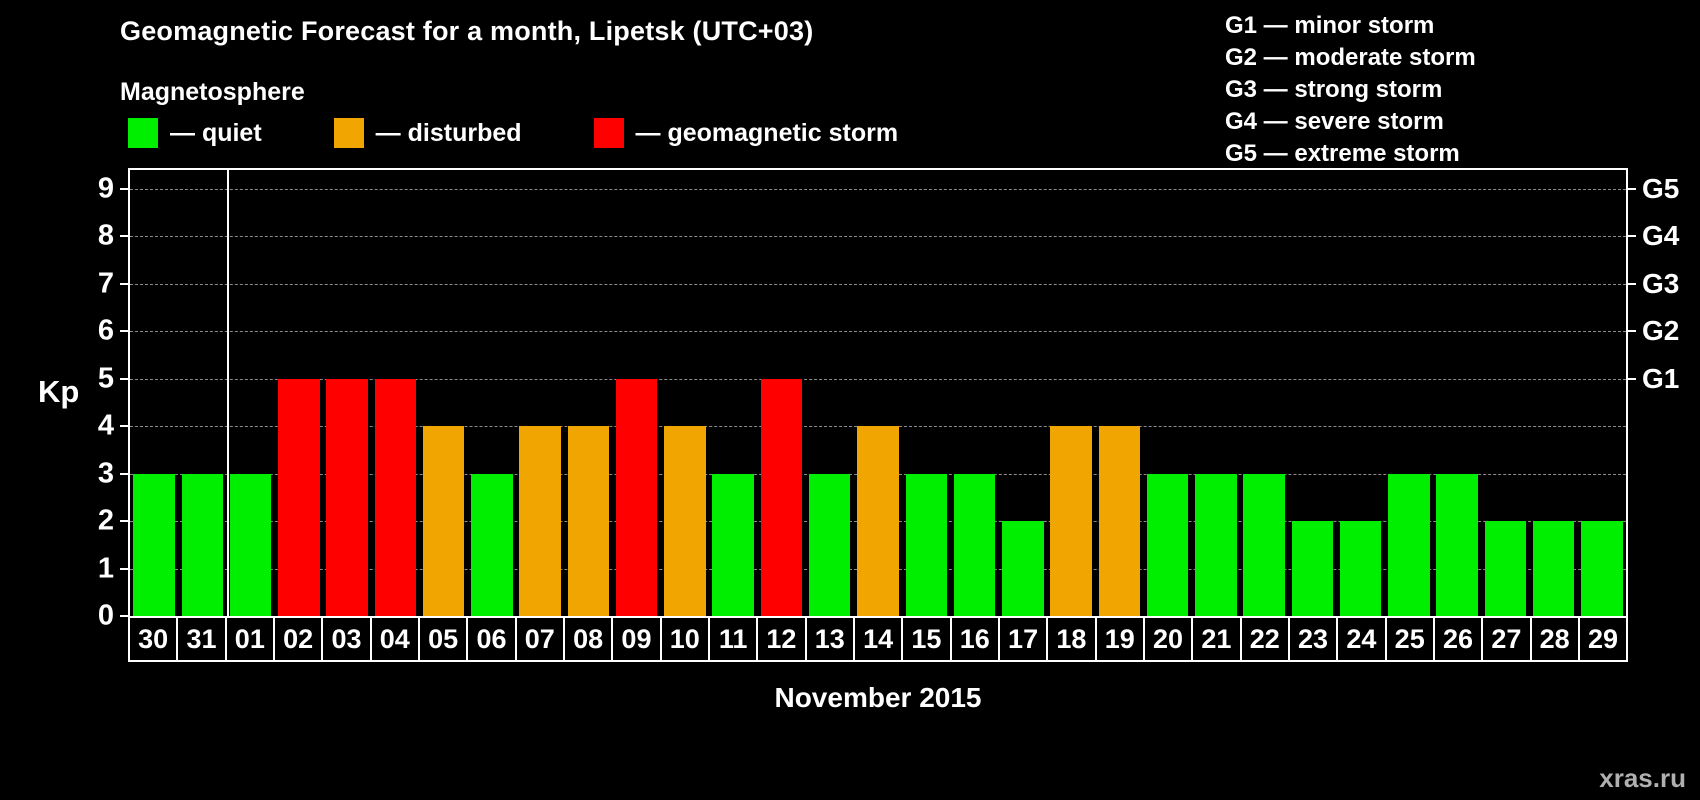 Image resolution: width=1700 pixels, height=800 pixels. What do you see at coordinates (105, 235) in the screenshot?
I see `y-axis-tick-8: 8` at bounding box center [105, 235].